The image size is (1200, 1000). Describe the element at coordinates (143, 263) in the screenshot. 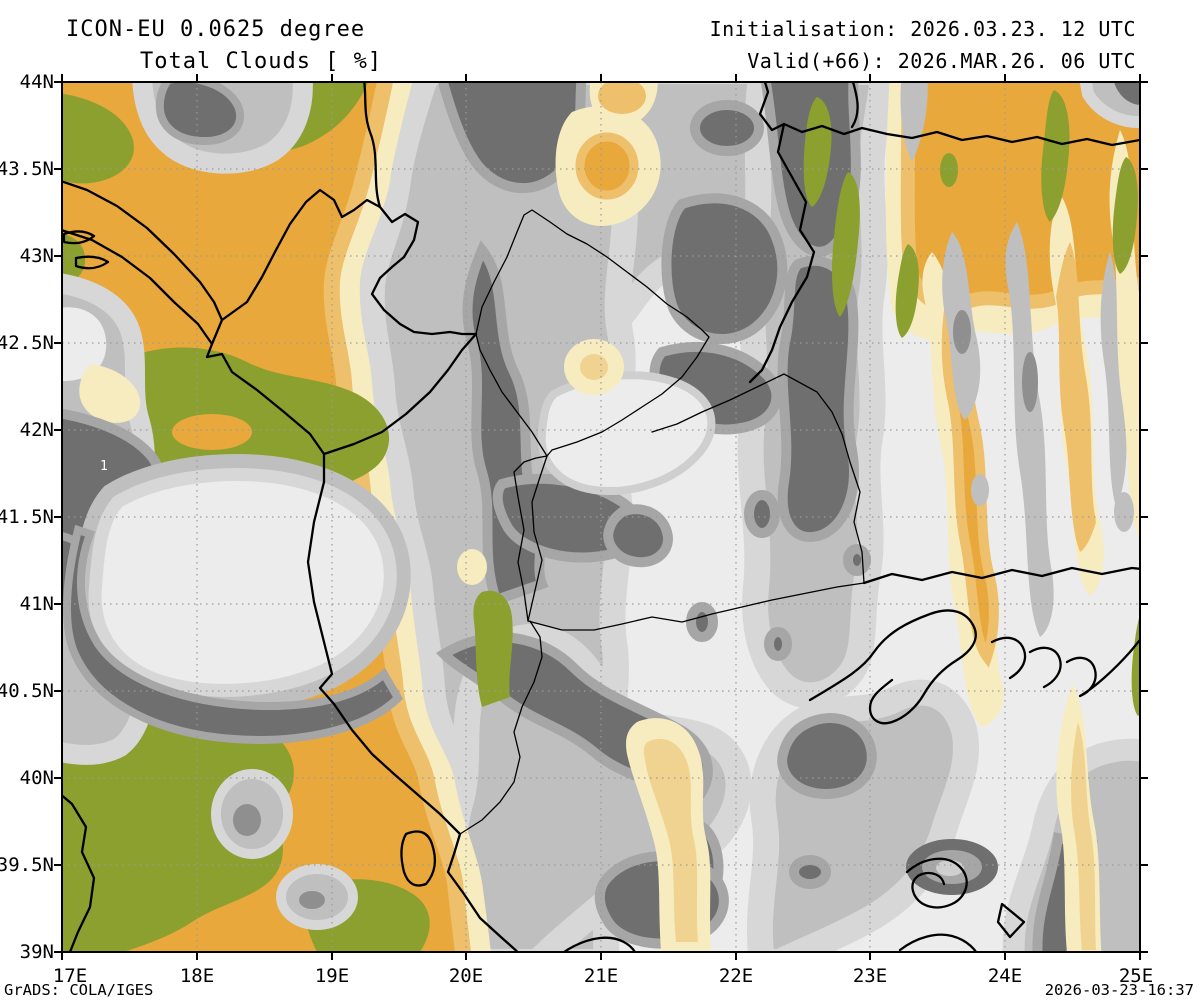

I see `bosnia-croatia-border` at that location.